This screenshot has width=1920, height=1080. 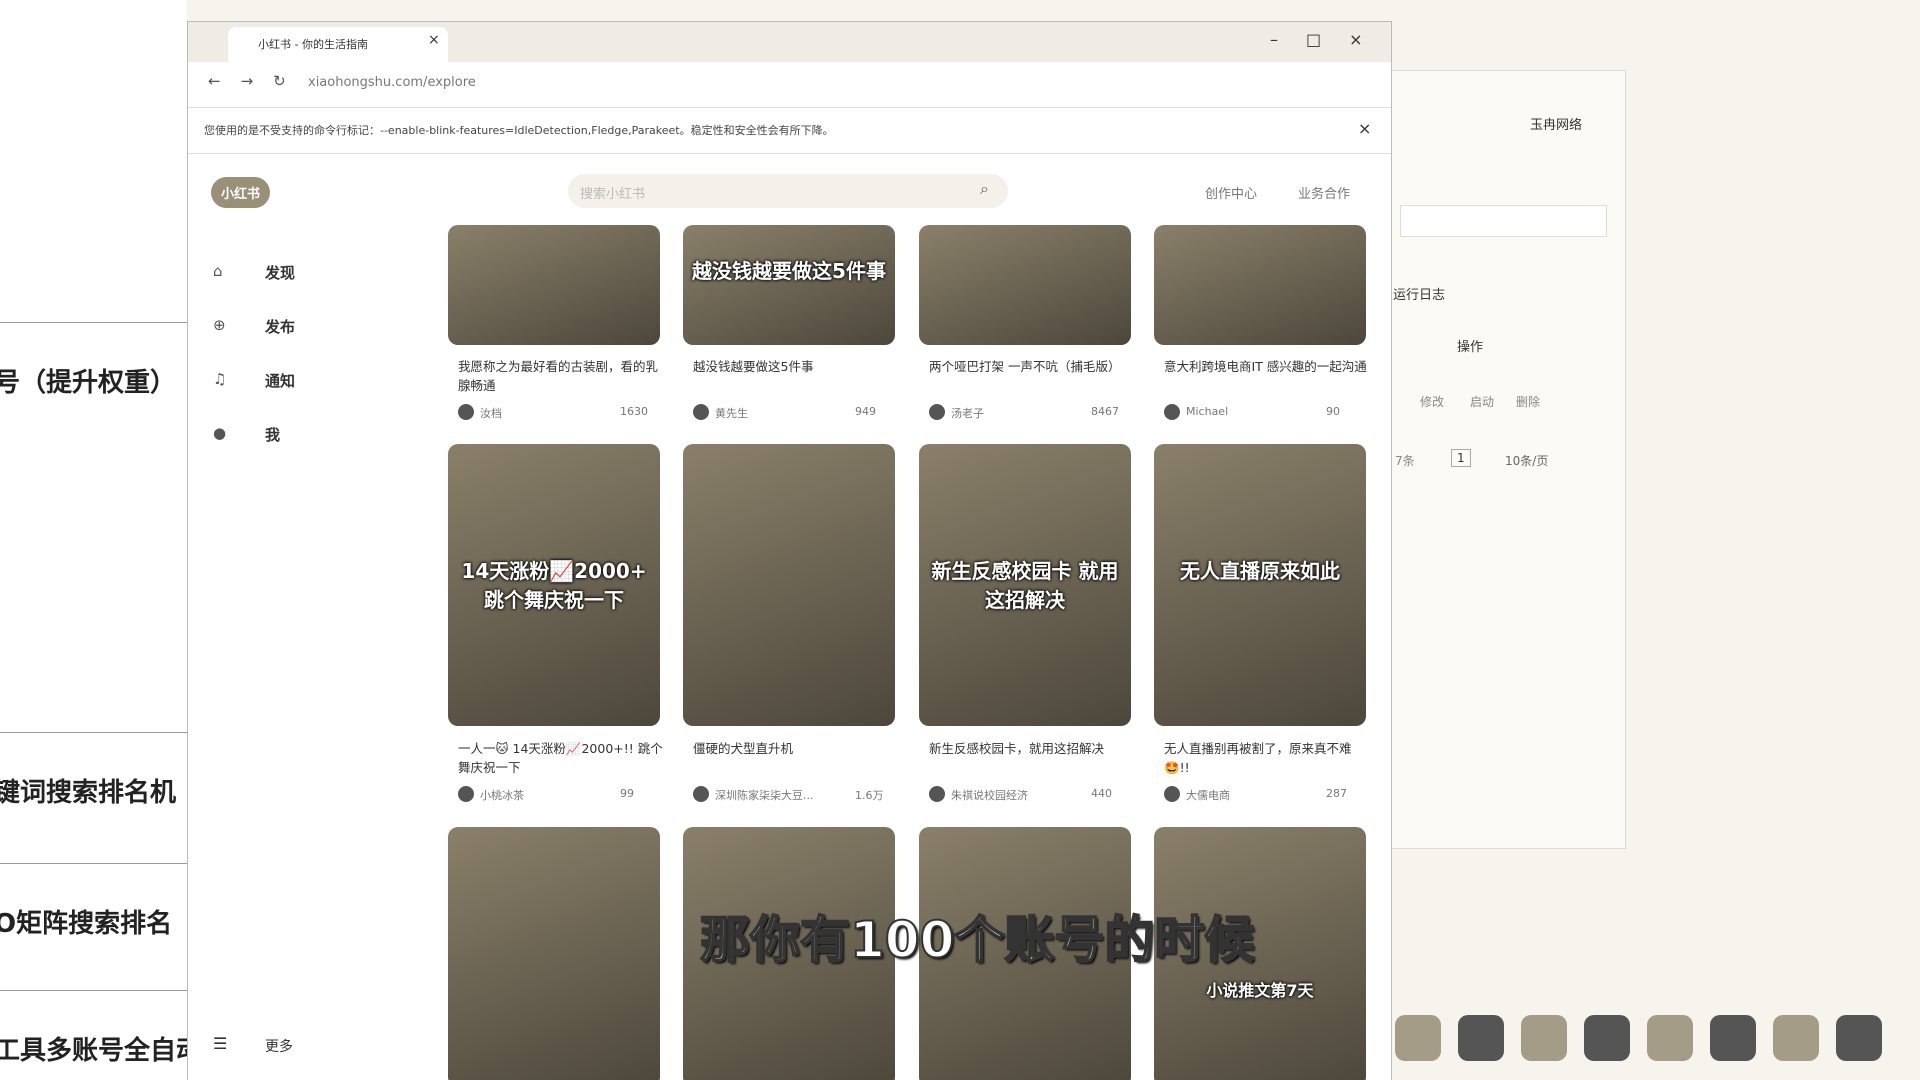 I want to click on card-likes: 1.6万, so click(x=869, y=795).